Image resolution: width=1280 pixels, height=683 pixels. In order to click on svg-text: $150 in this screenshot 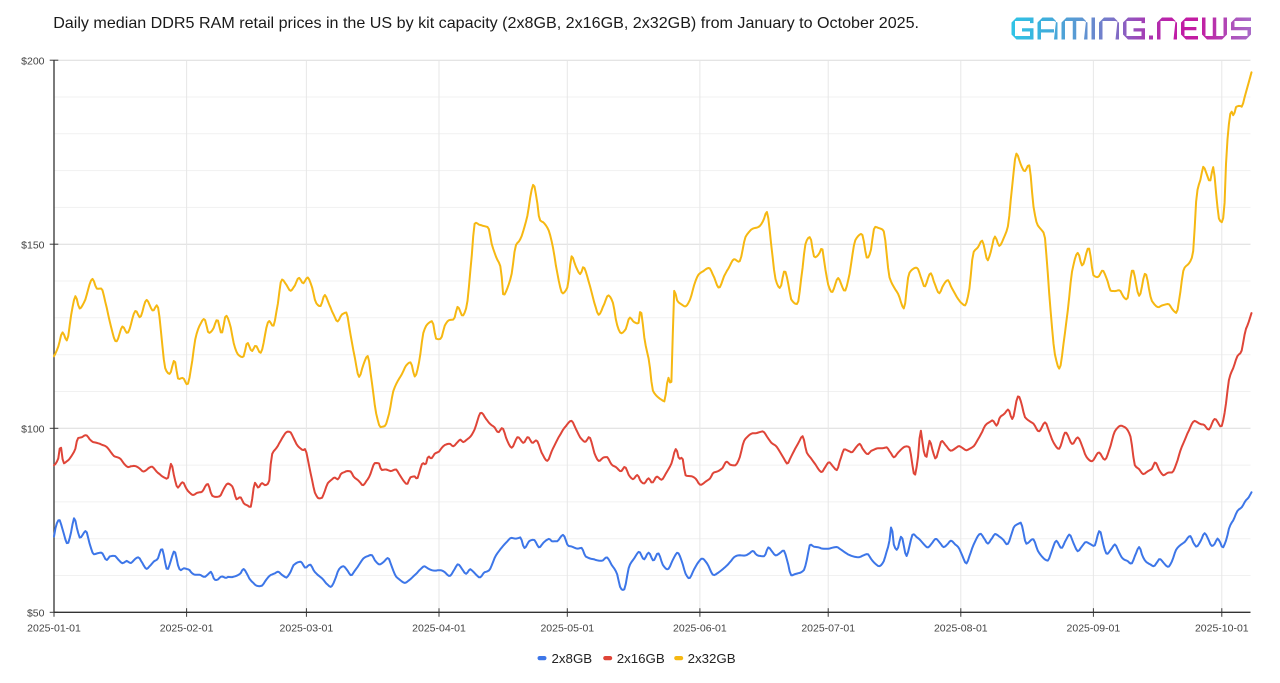, I will do `click(33, 245)`.